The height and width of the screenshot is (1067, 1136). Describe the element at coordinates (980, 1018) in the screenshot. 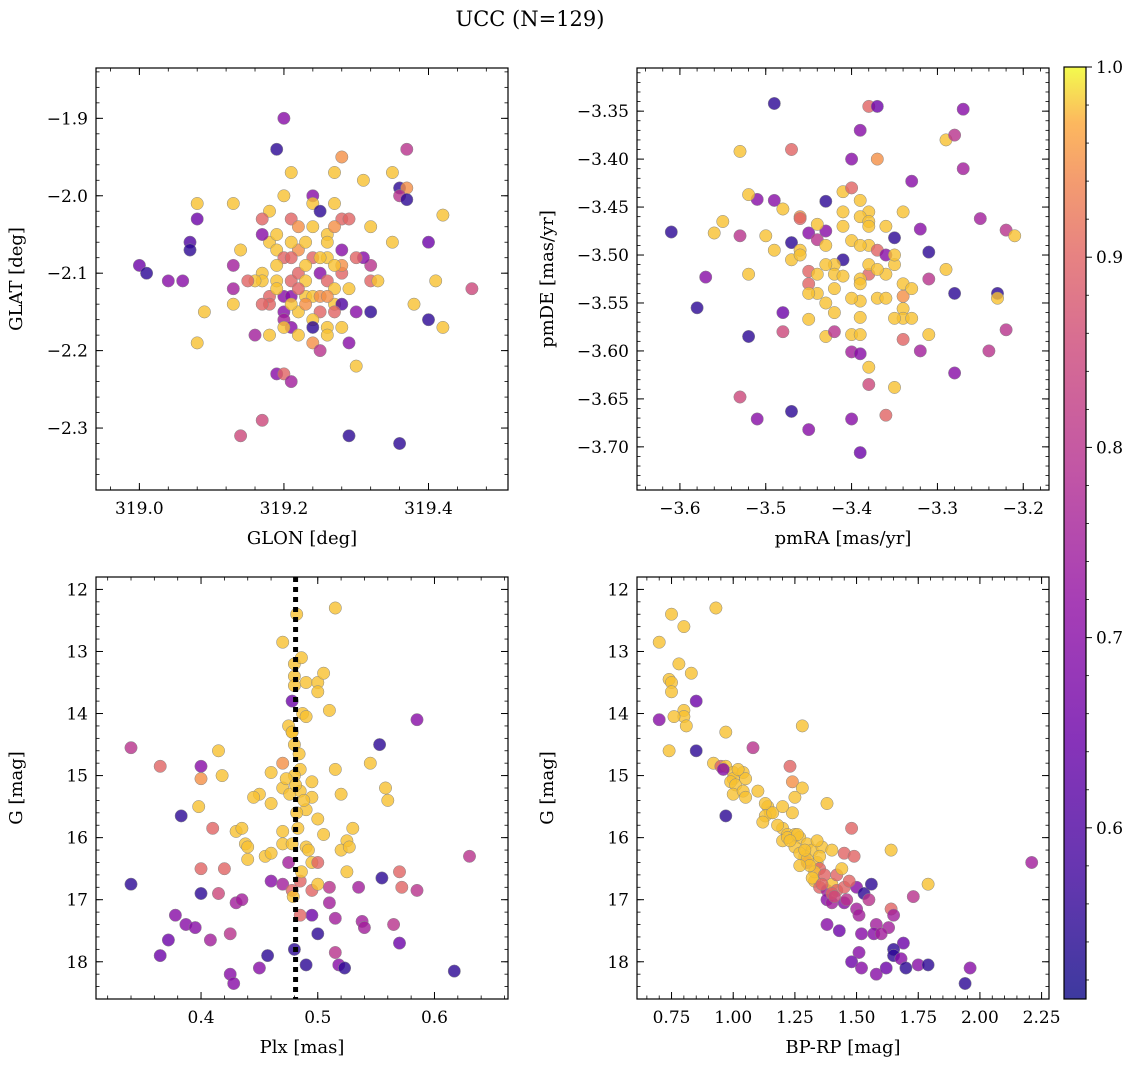

I see `x-tick-label: 2.00` at that location.